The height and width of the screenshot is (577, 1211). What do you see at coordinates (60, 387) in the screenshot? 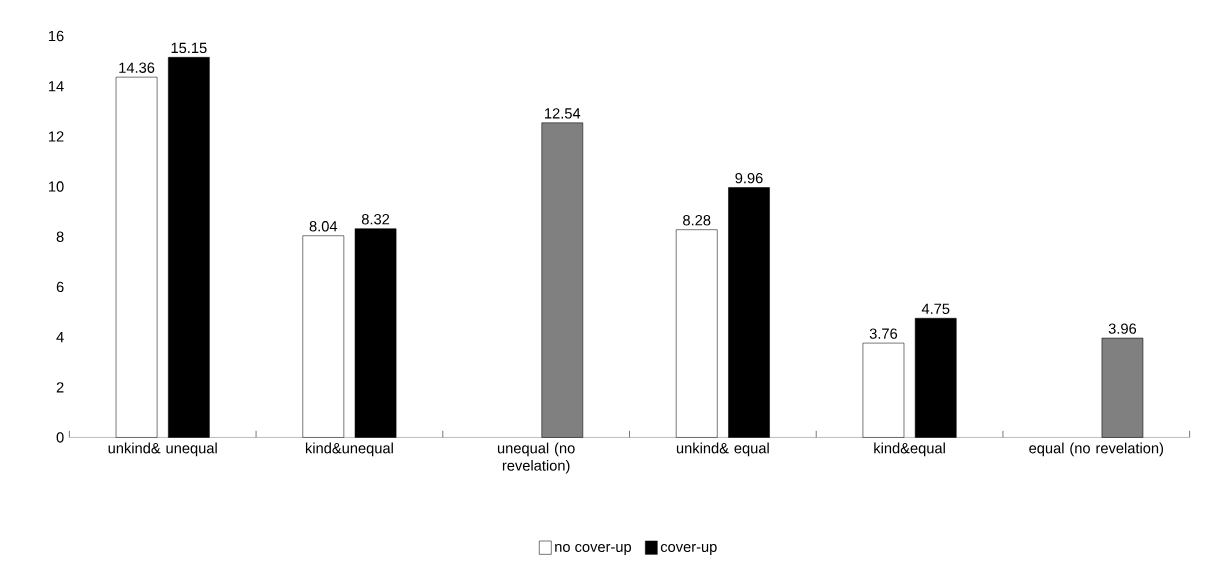
I see `y-tick-label: 2` at bounding box center [60, 387].